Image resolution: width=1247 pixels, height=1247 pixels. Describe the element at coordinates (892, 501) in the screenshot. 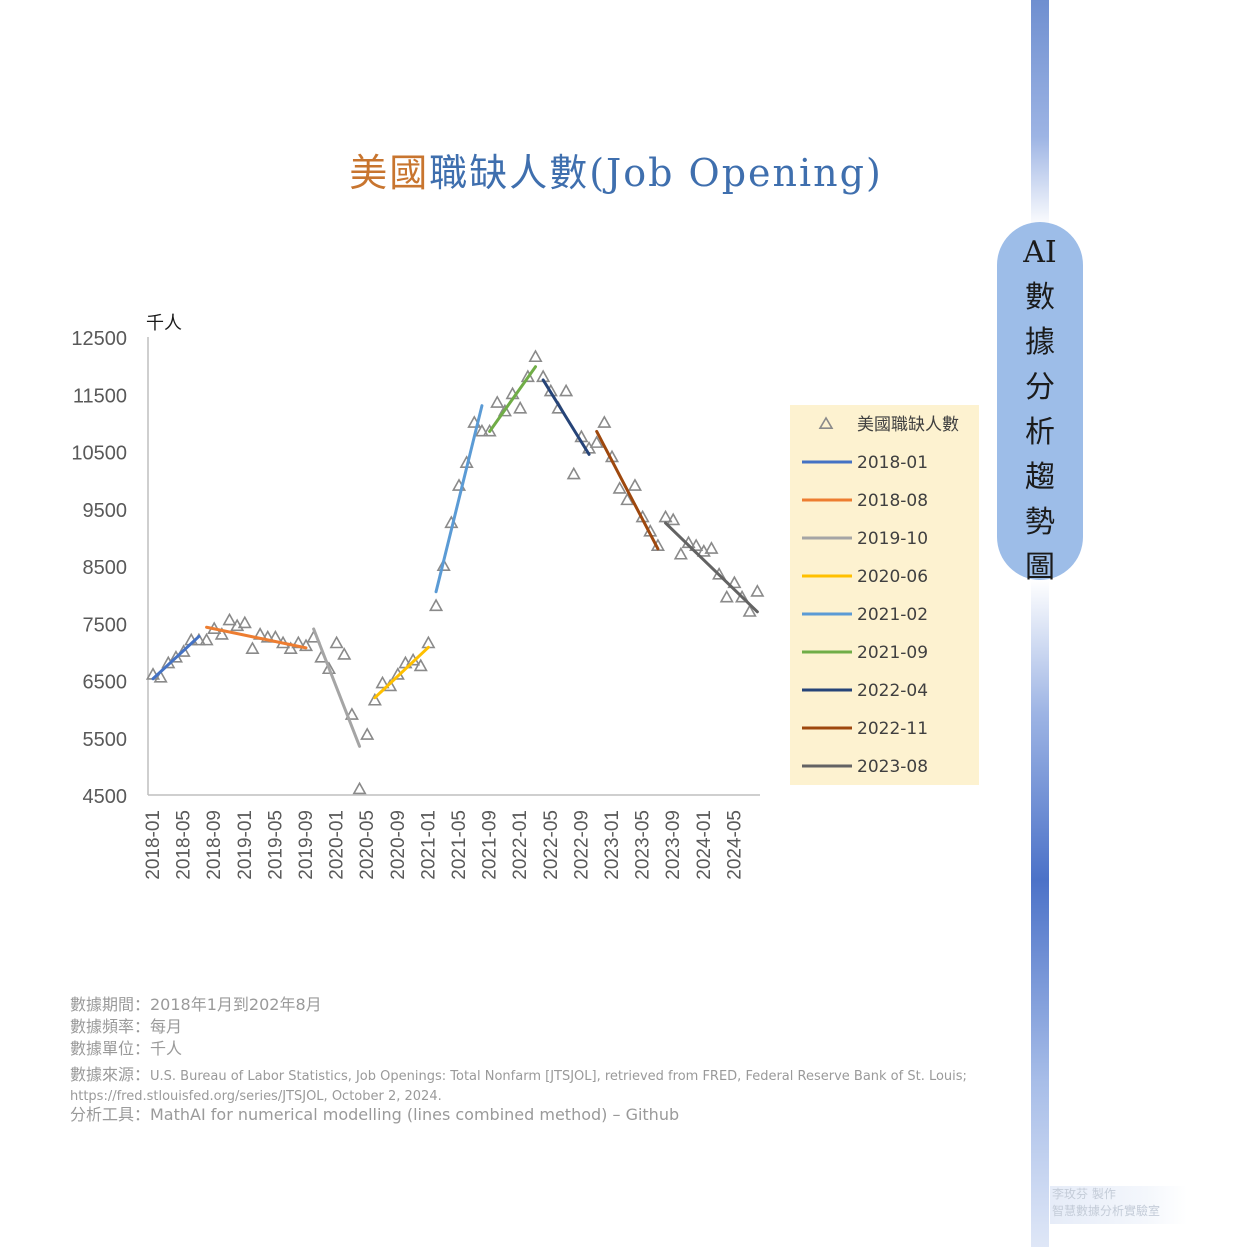

I see `legend-label: 2018-08` at that location.